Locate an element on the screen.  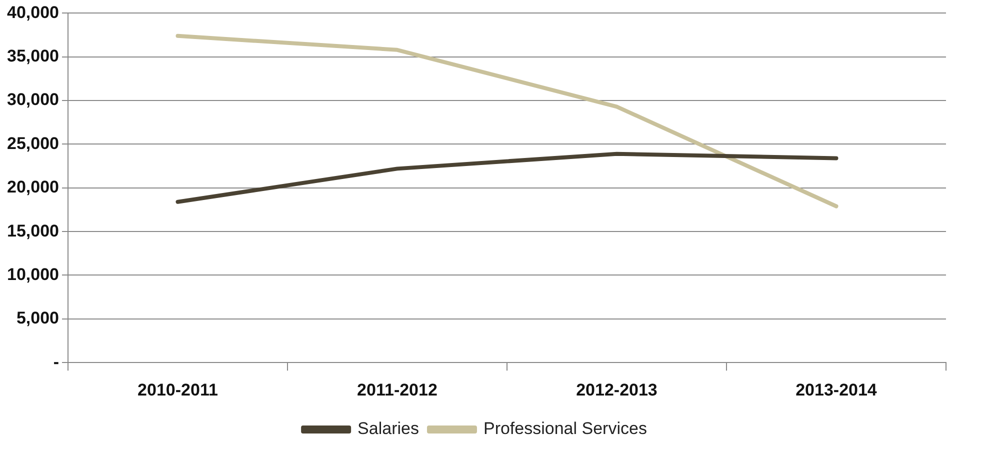
y-tick-label: - is located at coordinates (56, 362).